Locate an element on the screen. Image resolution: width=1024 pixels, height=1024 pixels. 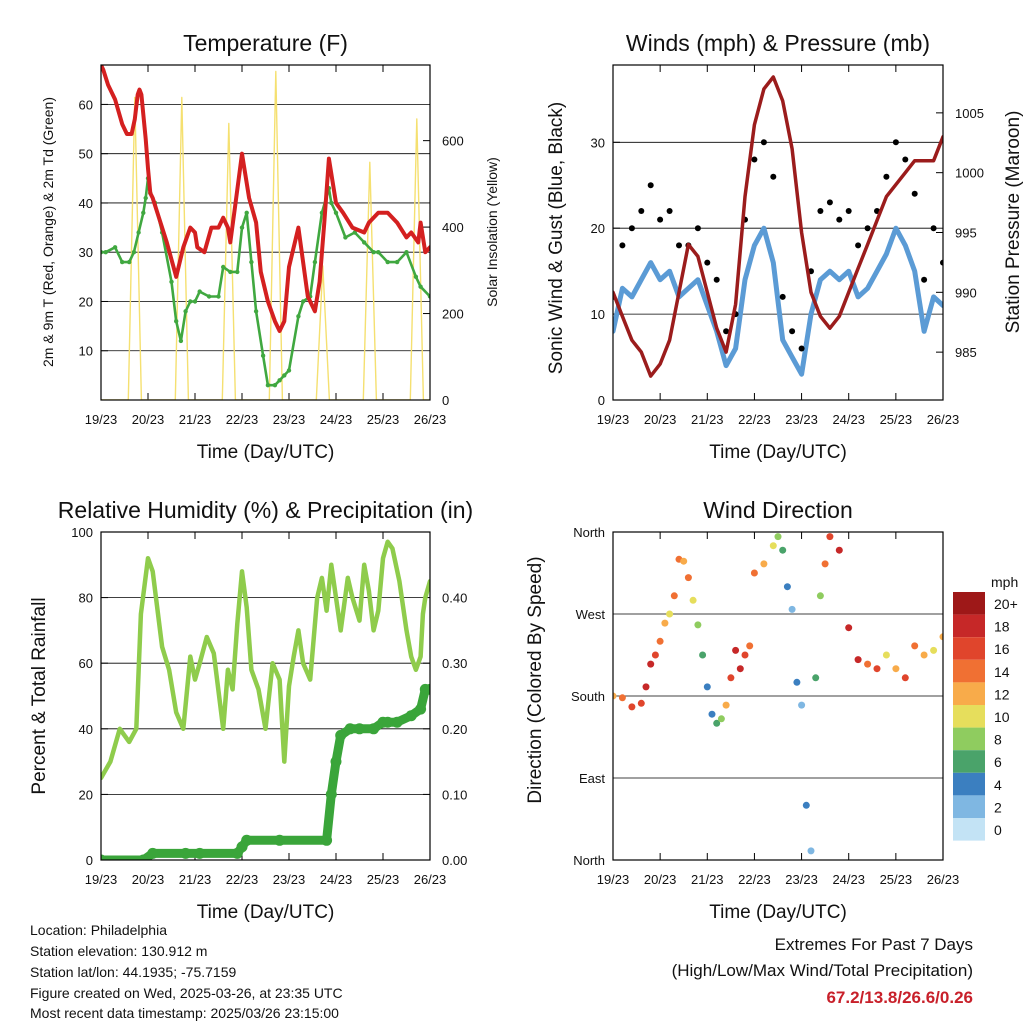
dir-xtick-label: 20/23 is located at coordinates (660, 879).